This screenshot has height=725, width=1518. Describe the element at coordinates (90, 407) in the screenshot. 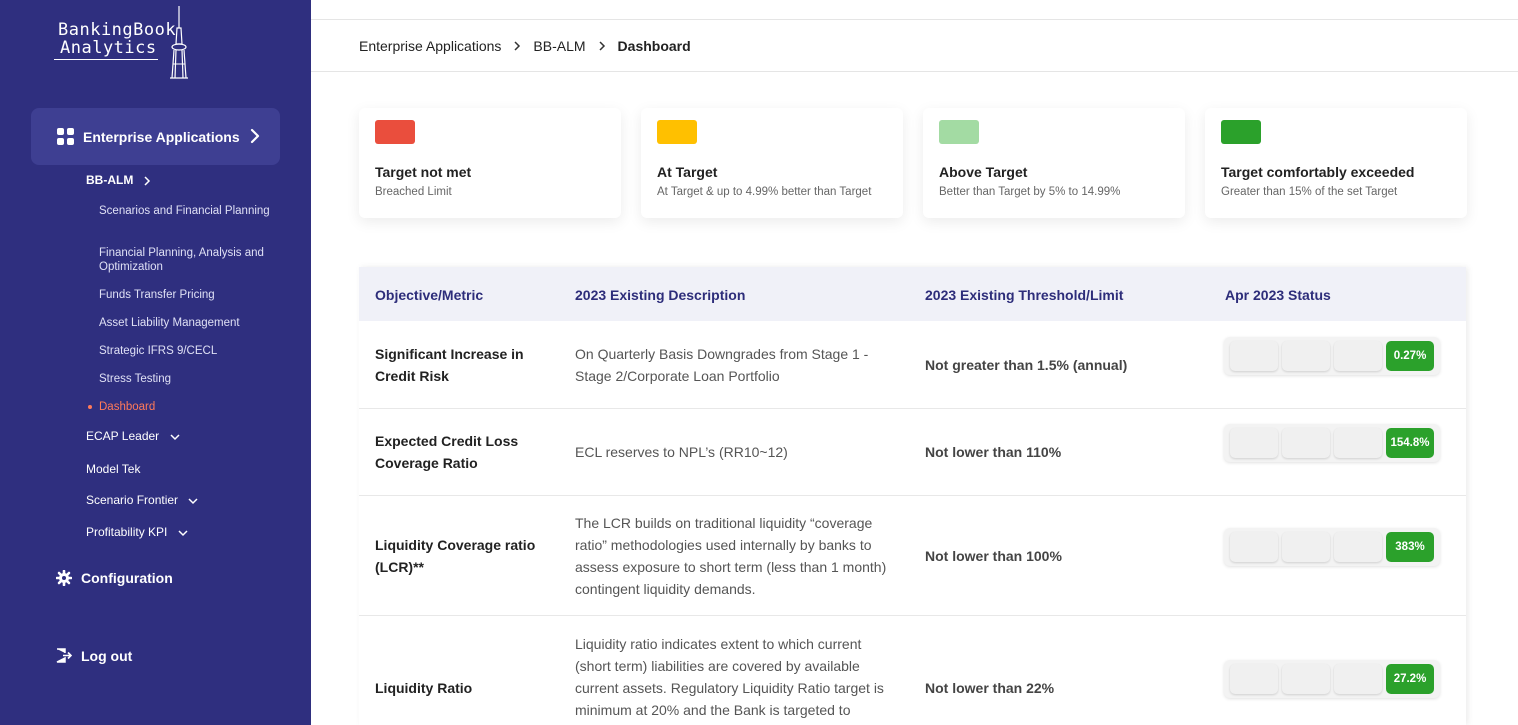

I see `active-dot-icon` at that location.